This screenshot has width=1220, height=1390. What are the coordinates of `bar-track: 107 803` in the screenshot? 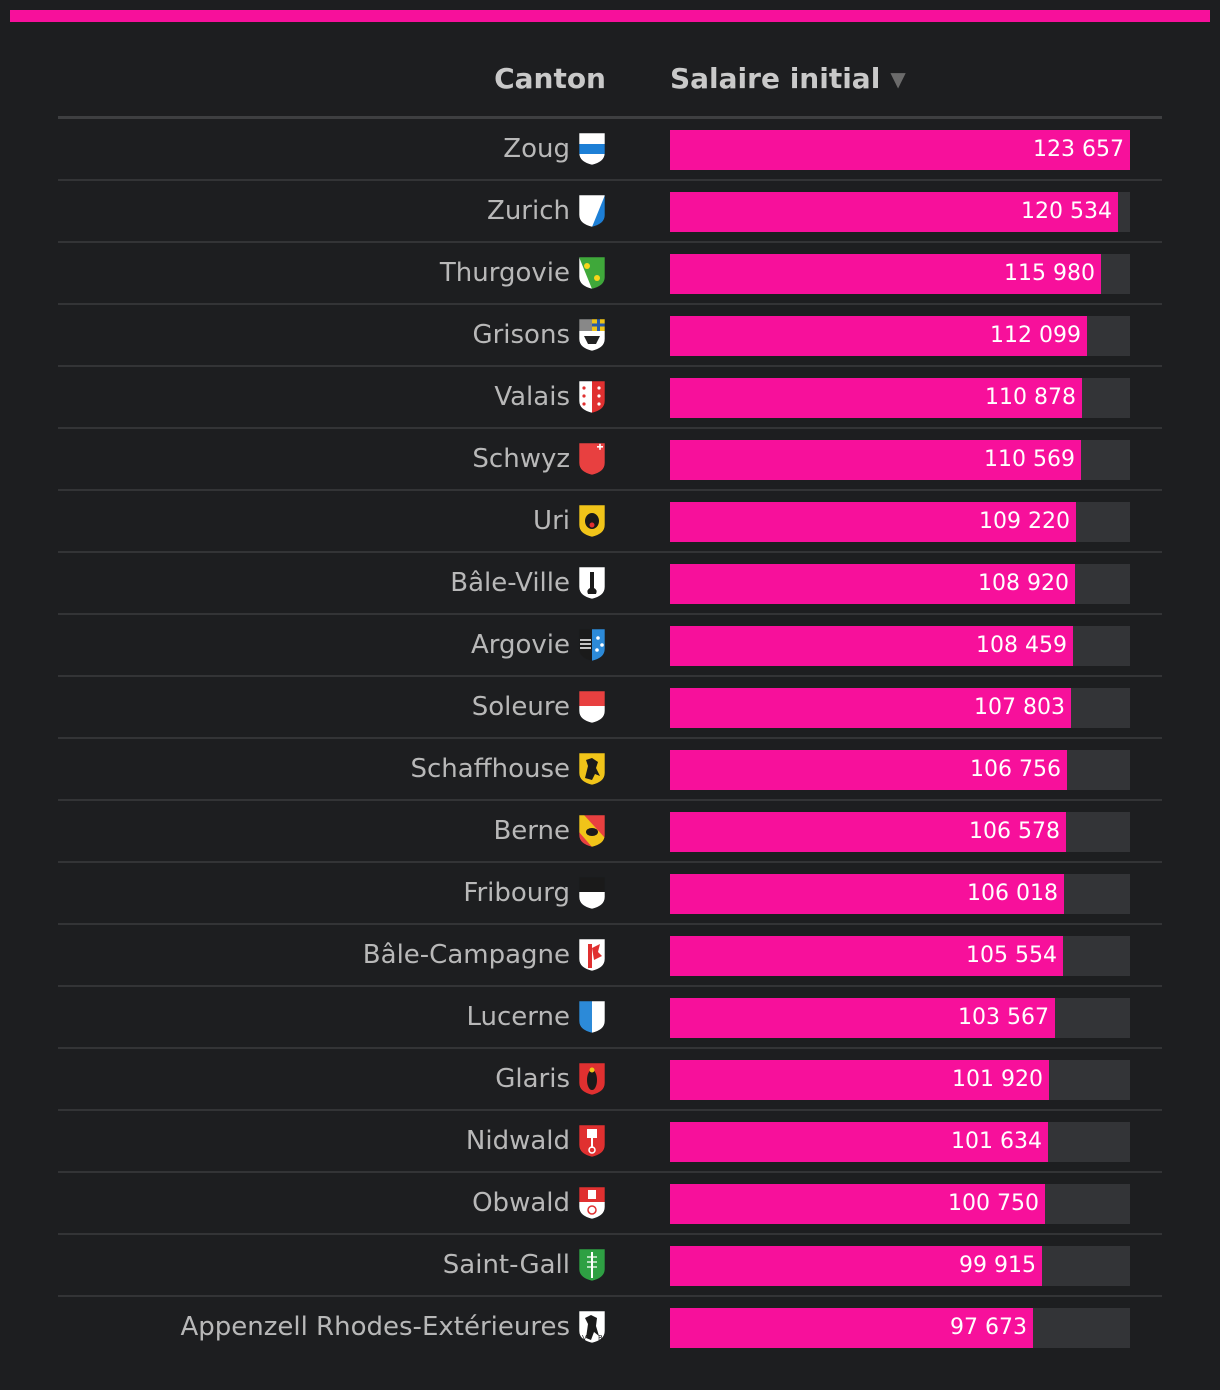 It's located at (900, 708).